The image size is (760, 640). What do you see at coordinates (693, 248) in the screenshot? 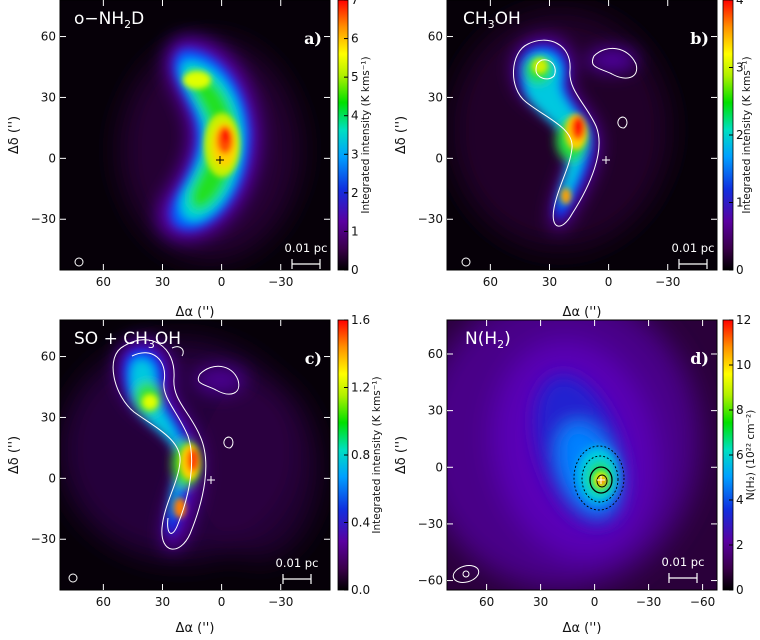
I see `panel-b-scalebar-label: 0.01 pc` at bounding box center [693, 248].